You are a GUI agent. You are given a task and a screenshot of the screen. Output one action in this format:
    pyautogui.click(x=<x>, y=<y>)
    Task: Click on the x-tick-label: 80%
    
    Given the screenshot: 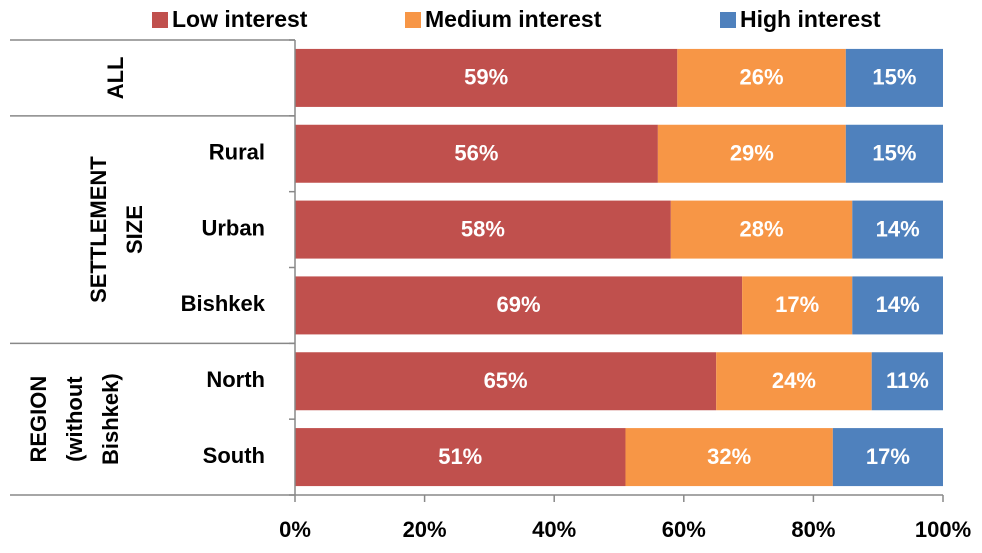 What is the action you would take?
    pyautogui.click(x=813, y=529)
    